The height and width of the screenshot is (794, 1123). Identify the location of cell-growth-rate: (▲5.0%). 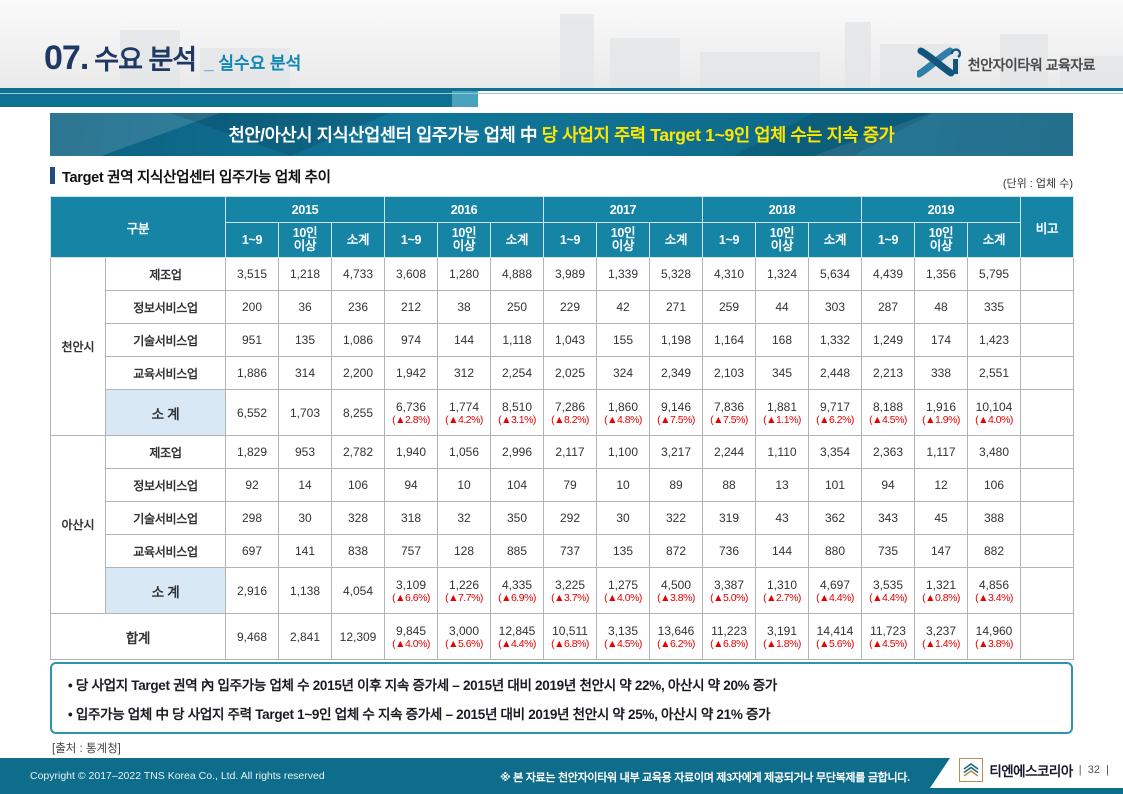
(729, 597).